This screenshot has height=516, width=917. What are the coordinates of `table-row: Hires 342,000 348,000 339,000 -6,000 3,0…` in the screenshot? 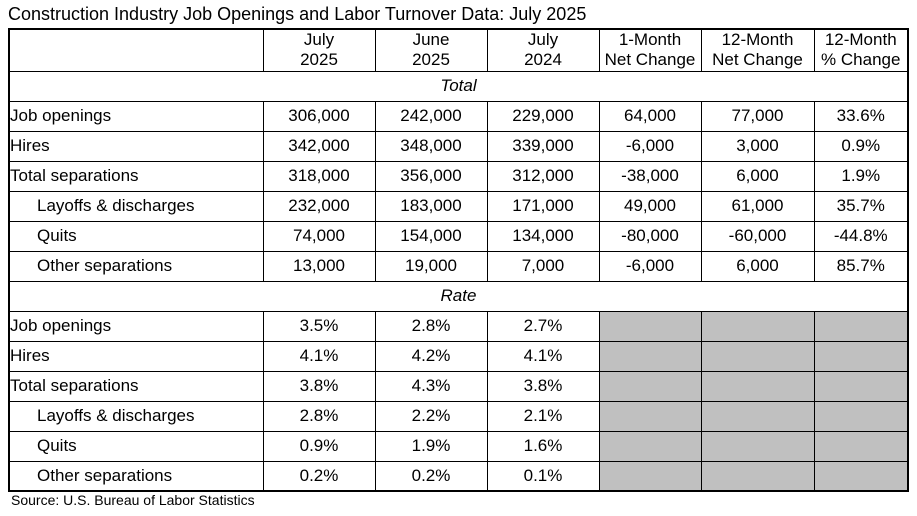 It's located at (458, 146).